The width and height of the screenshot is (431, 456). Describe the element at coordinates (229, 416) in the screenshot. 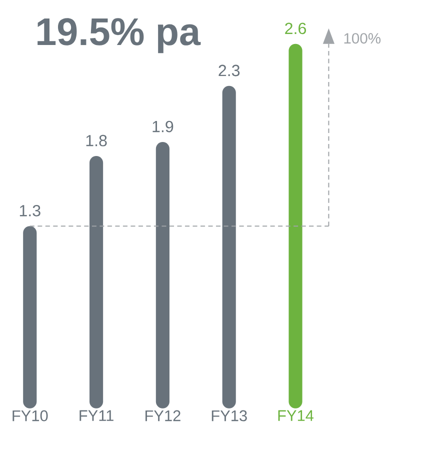

I see `x-tick-label: FY13` at that location.